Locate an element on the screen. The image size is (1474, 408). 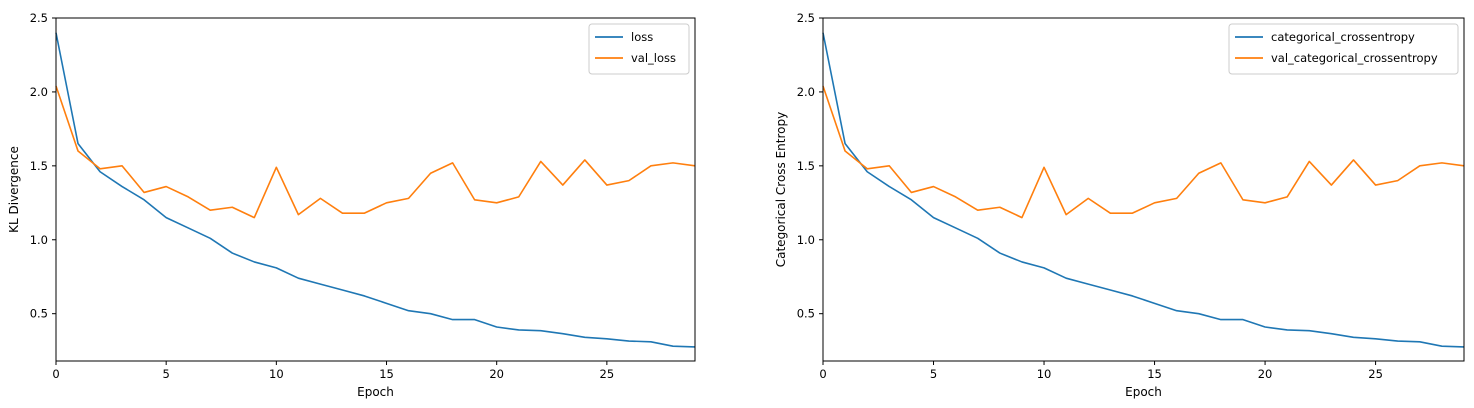
series-line-val-loss is located at coordinates (375, 152).